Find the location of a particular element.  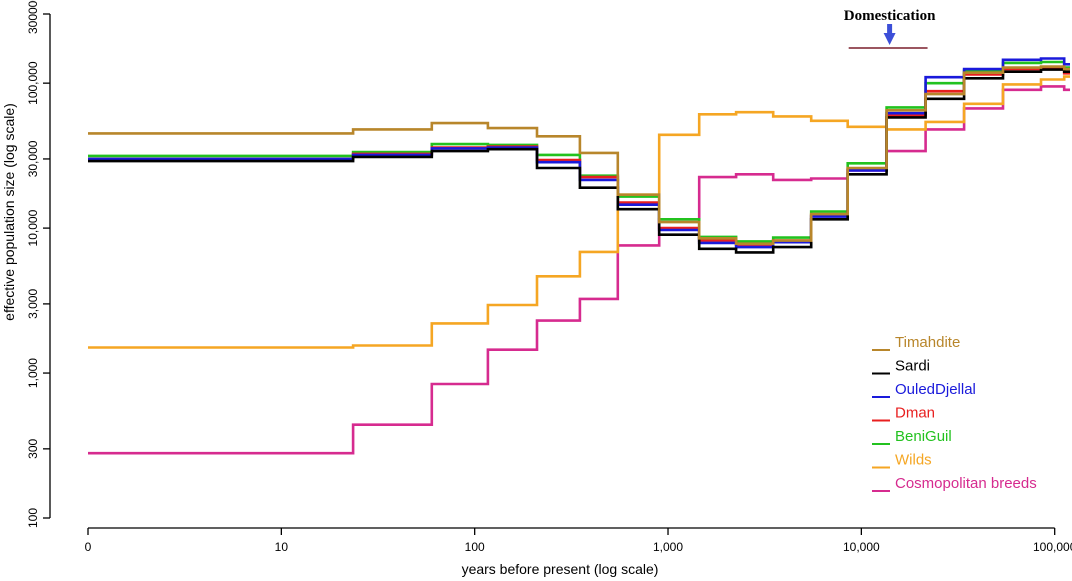

x-tick-label: 1,000 is located at coordinates (668, 547).